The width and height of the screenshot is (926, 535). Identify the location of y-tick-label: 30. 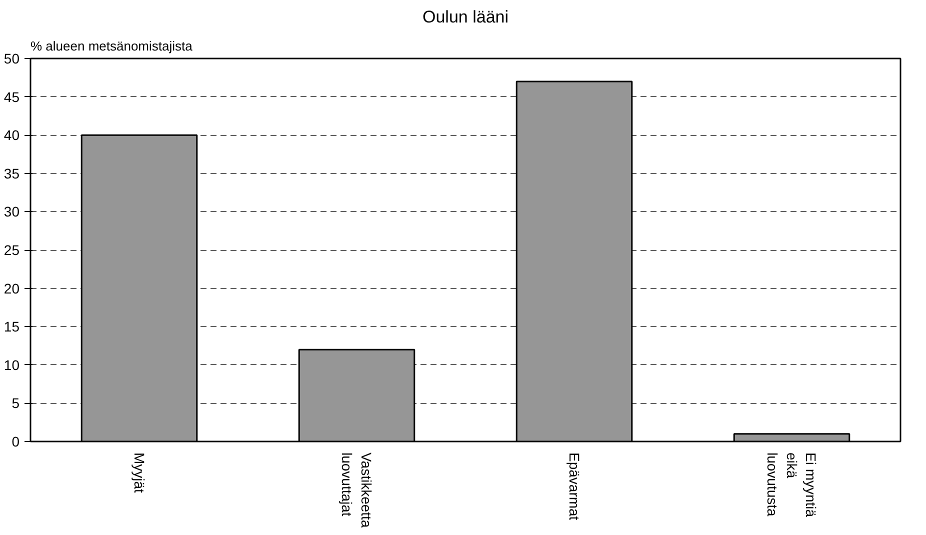
(12, 212).